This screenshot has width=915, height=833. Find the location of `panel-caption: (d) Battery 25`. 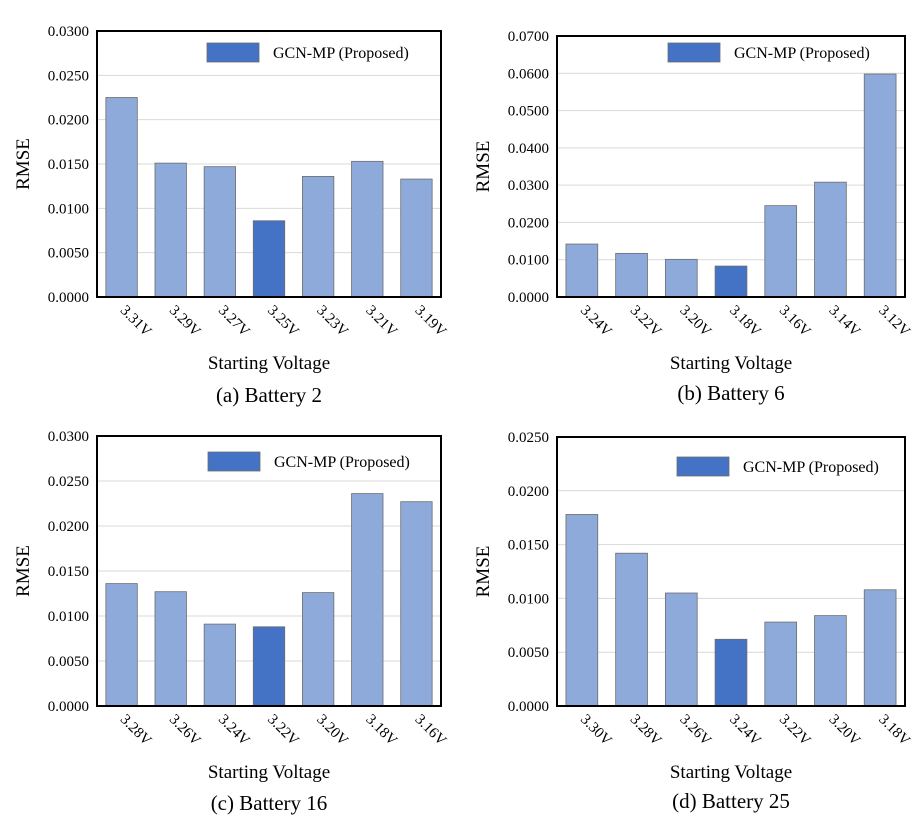

panel-caption: (d) Battery 25 is located at coordinates (731, 801).